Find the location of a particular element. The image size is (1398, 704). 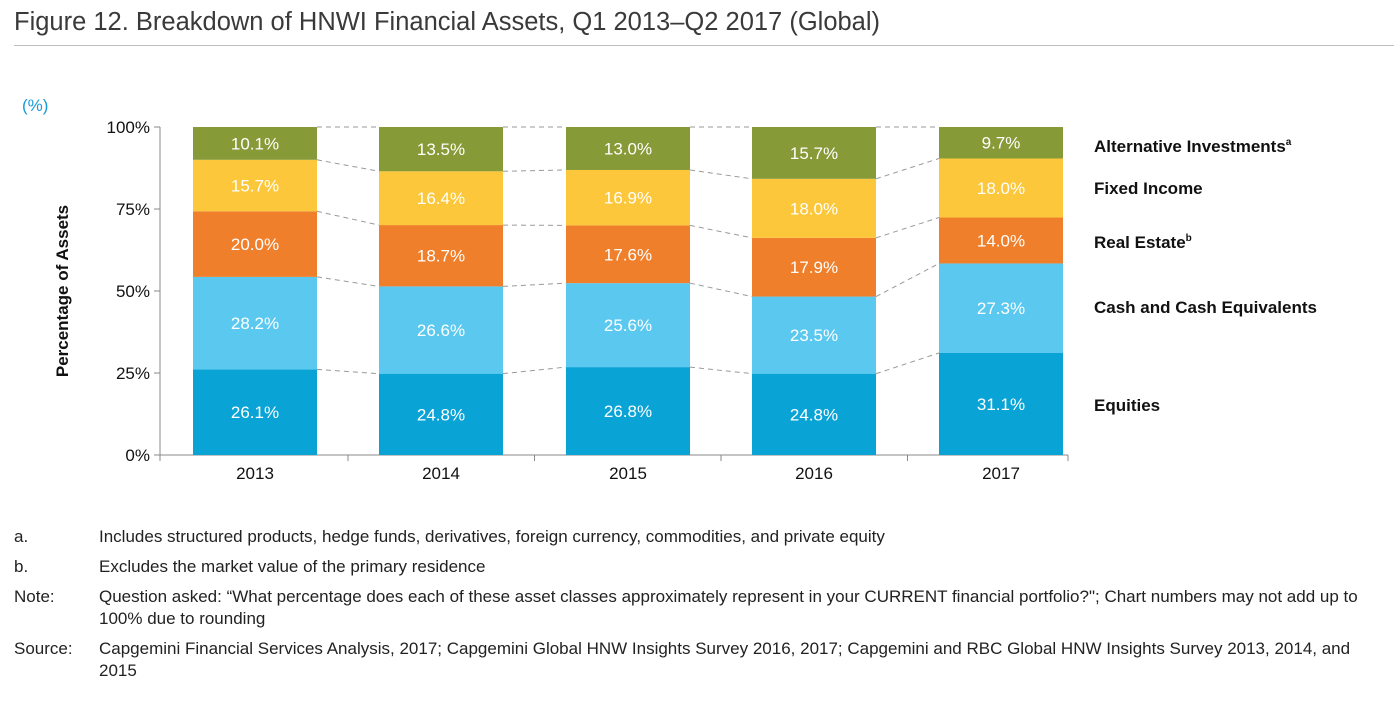

y-axis-label: Percentage of Assets is located at coordinates (62, 291).